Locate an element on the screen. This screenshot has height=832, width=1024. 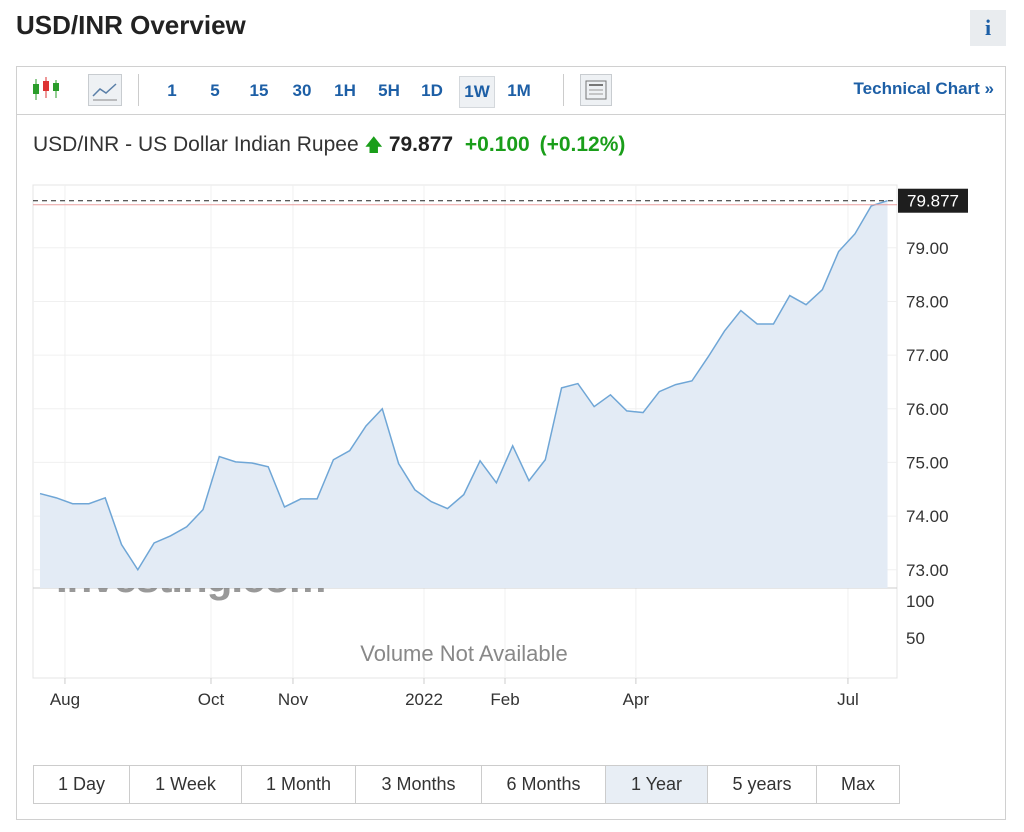
y-tick-label: 74.00 is located at coordinates (927, 516).